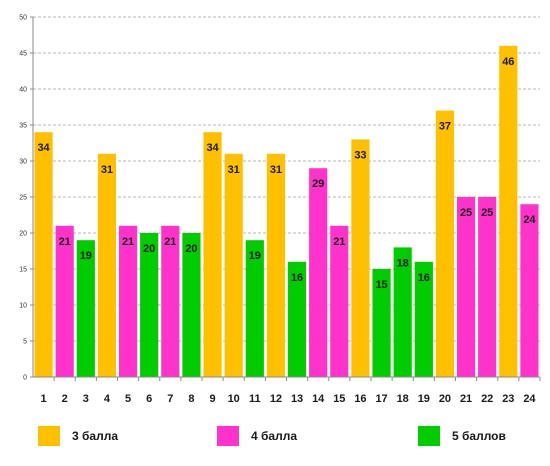  I want to click on y-axis-ticks: 0 5 10 15 20 25 30 35 40 45 50, so click(26, 198).